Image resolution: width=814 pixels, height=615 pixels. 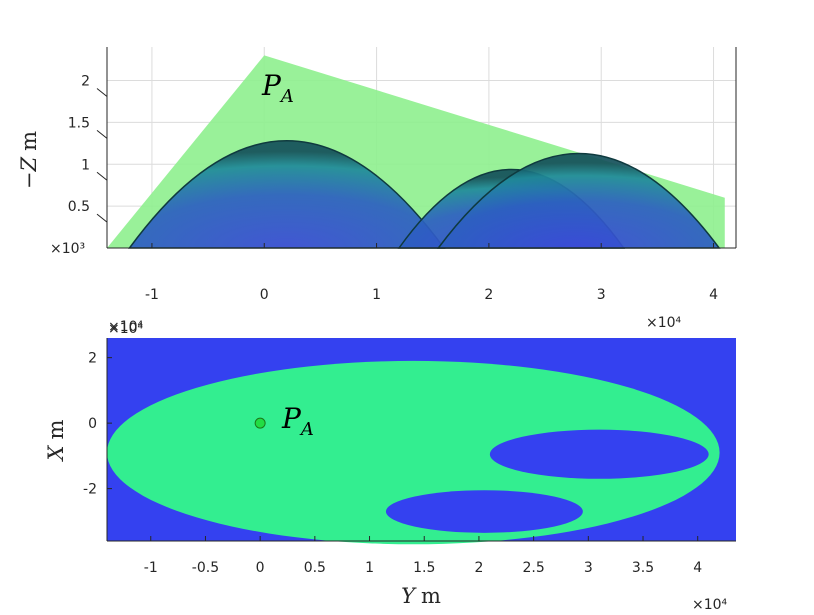 I want to click on bottom-x-tick-label: 2, so click(x=478, y=568).